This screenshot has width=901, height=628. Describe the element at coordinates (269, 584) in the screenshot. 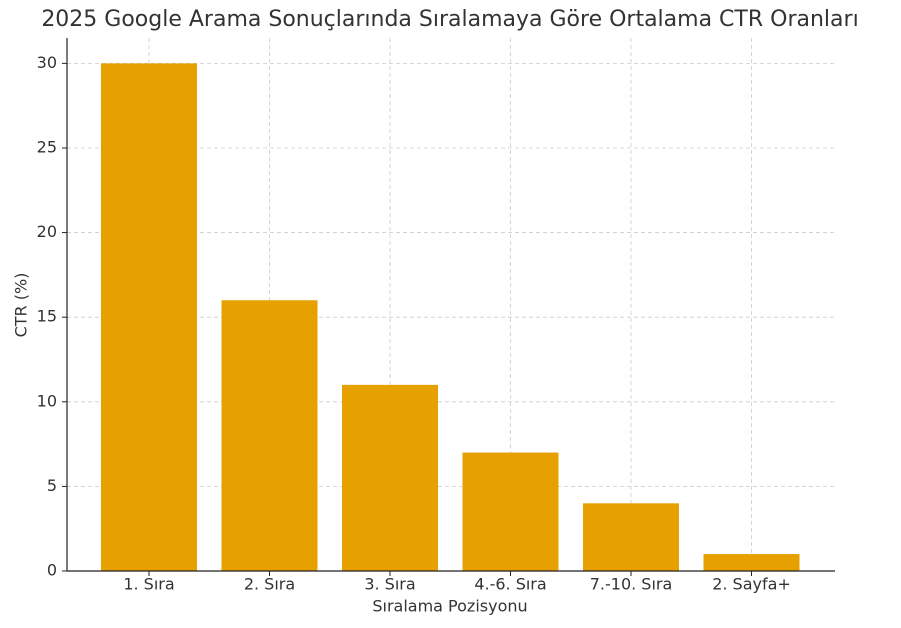

I see `x-tick-label: 2. Sıra` at that location.